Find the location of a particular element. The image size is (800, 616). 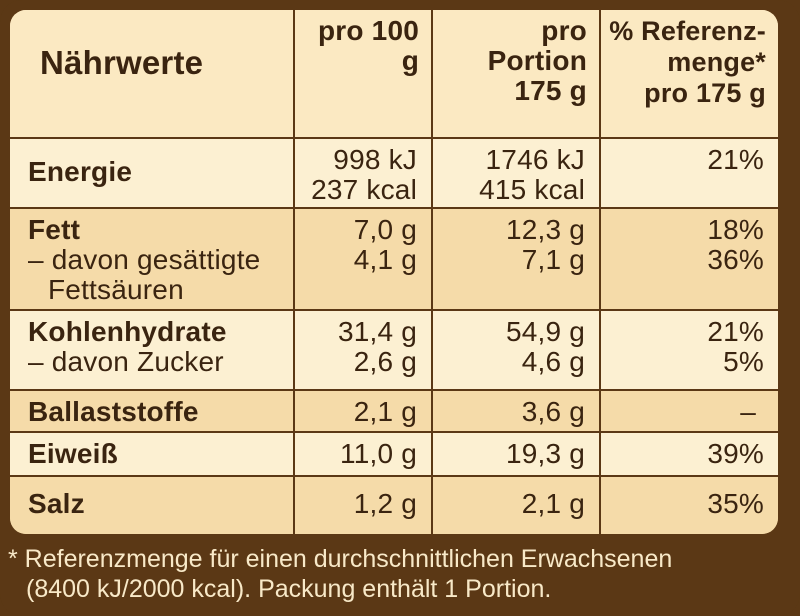

header-referenzmenge: % Referenz- menge* pro 175 g is located at coordinates (688, 74).